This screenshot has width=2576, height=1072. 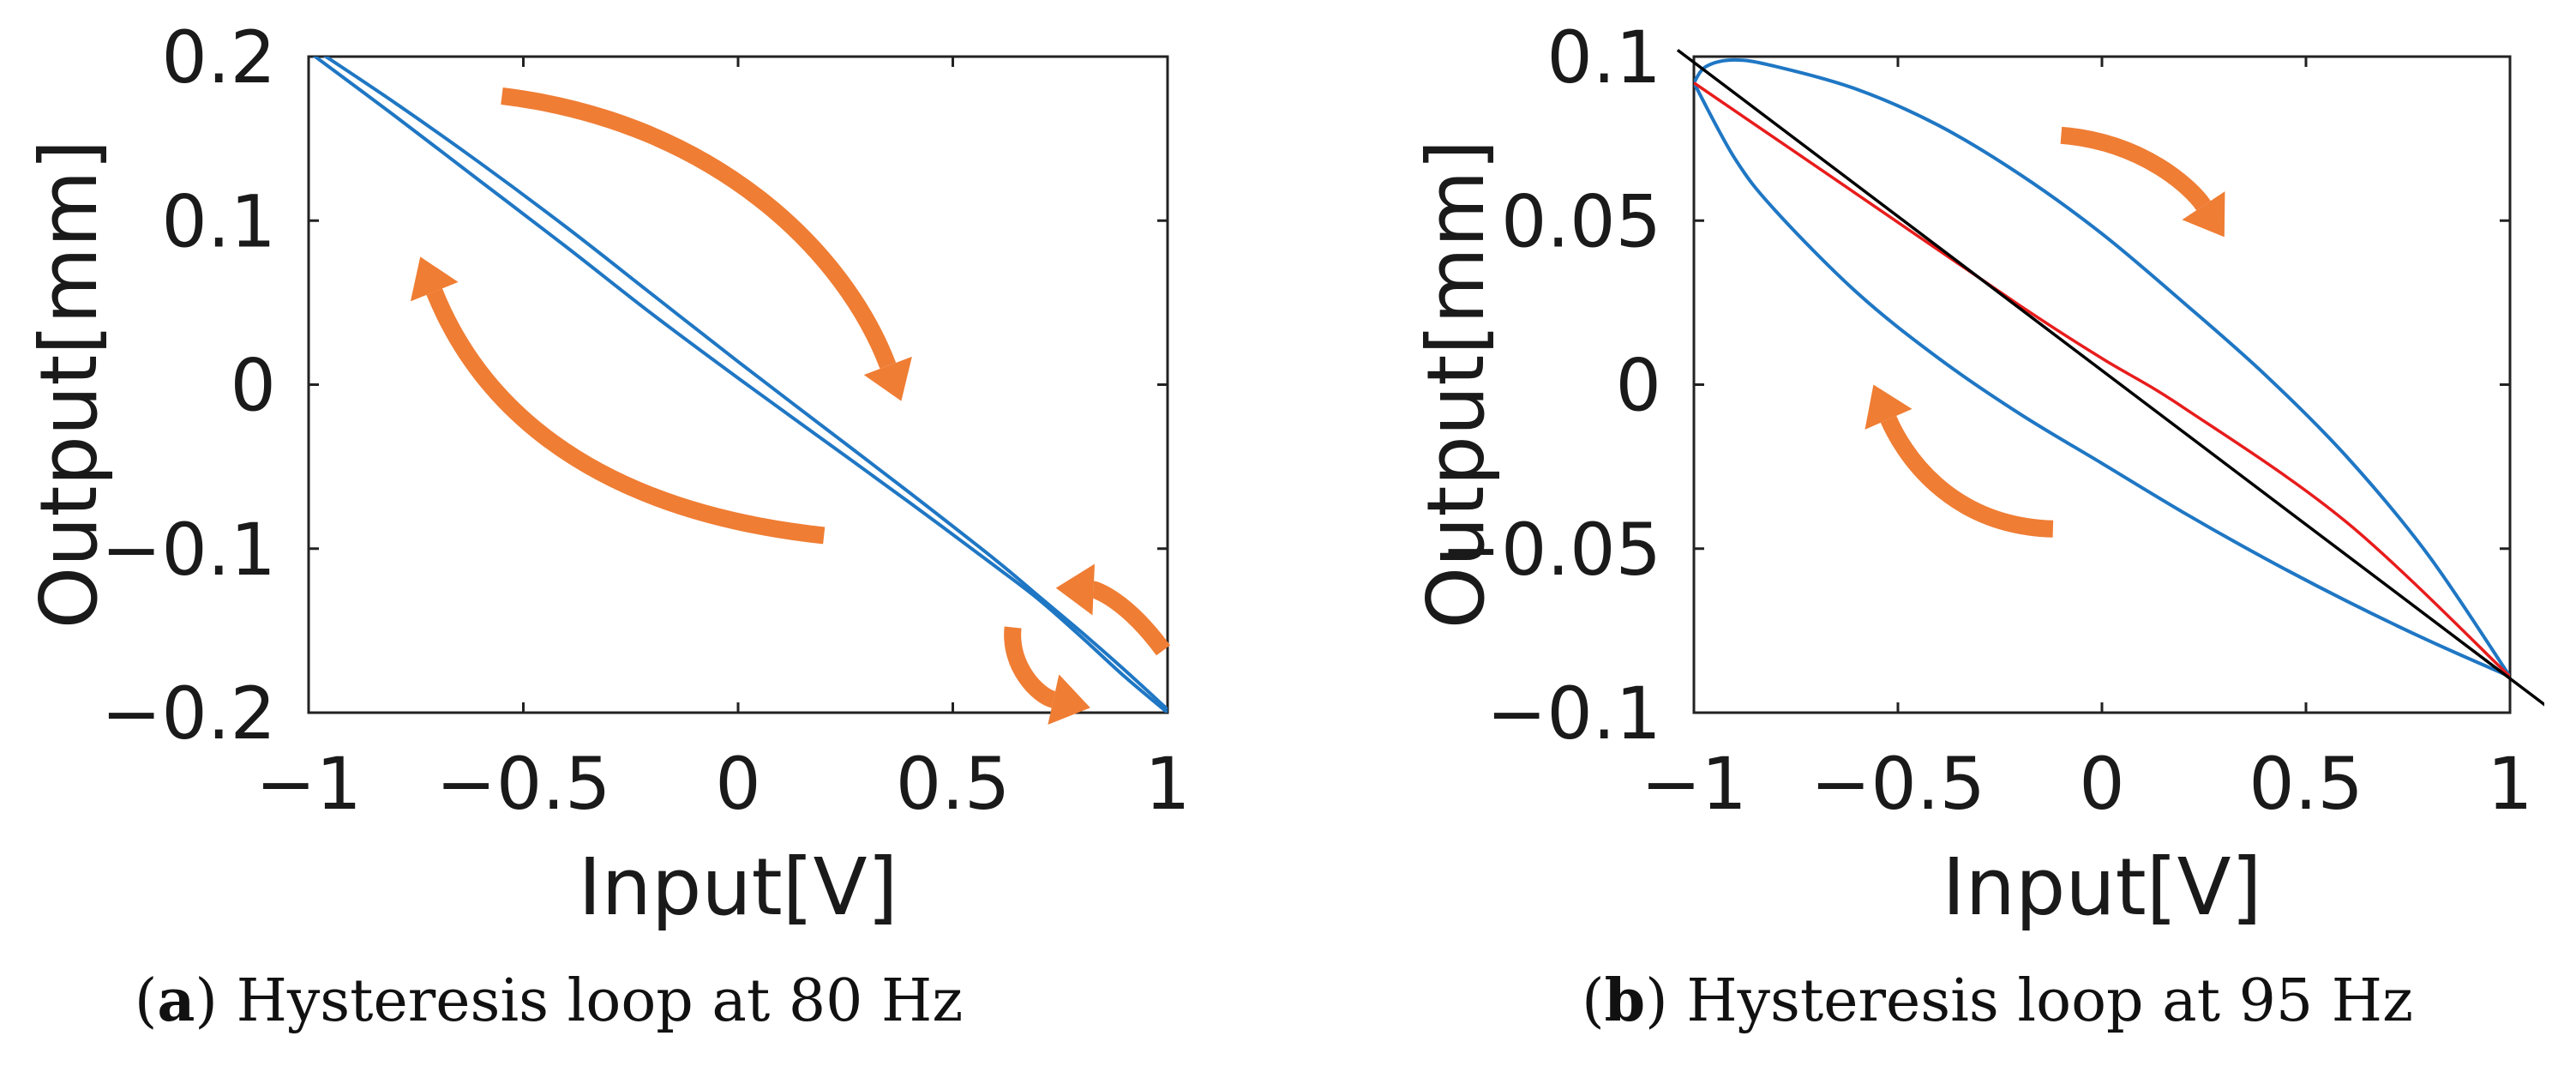 I want to click on arrow-lower-left, so click(x=1959, y=461).